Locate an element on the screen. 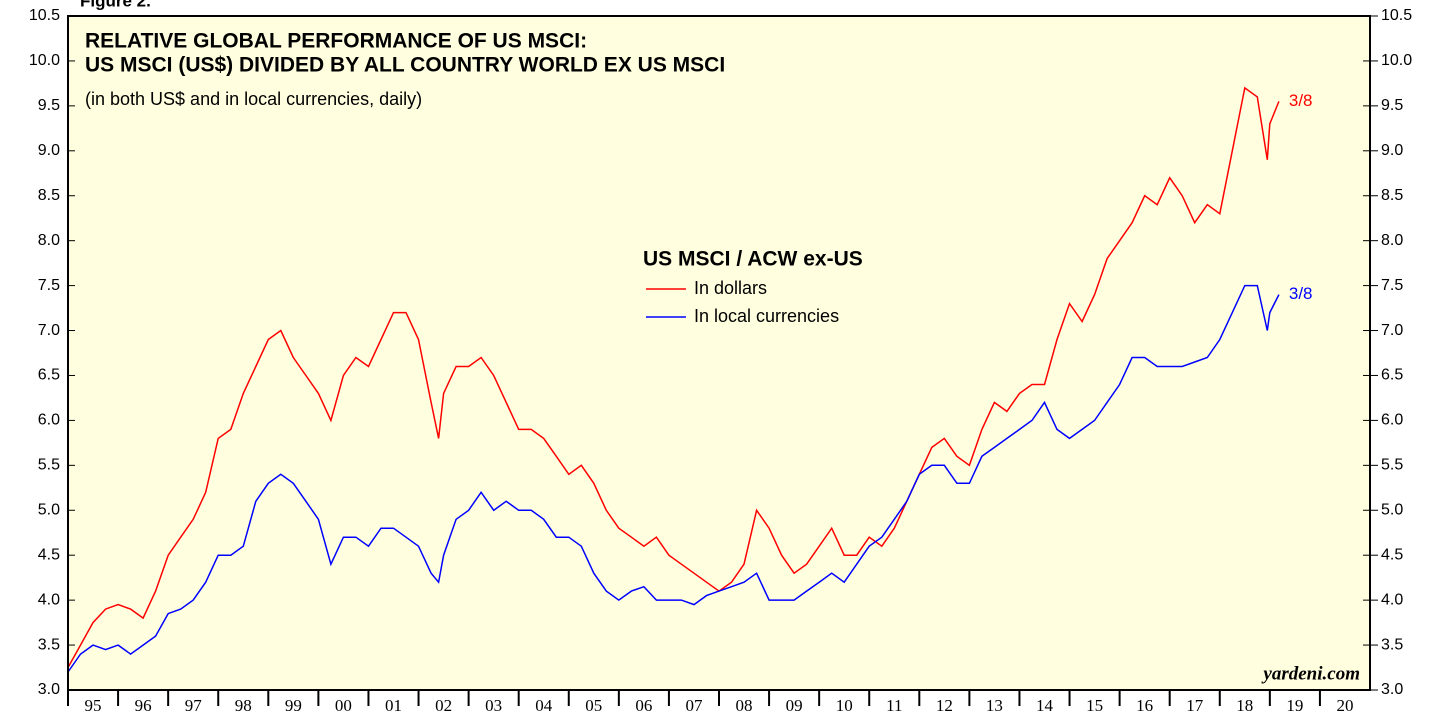 Image resolution: width=1439 pixels, height=719 pixels. x-tick-label: 11 is located at coordinates (894, 705).